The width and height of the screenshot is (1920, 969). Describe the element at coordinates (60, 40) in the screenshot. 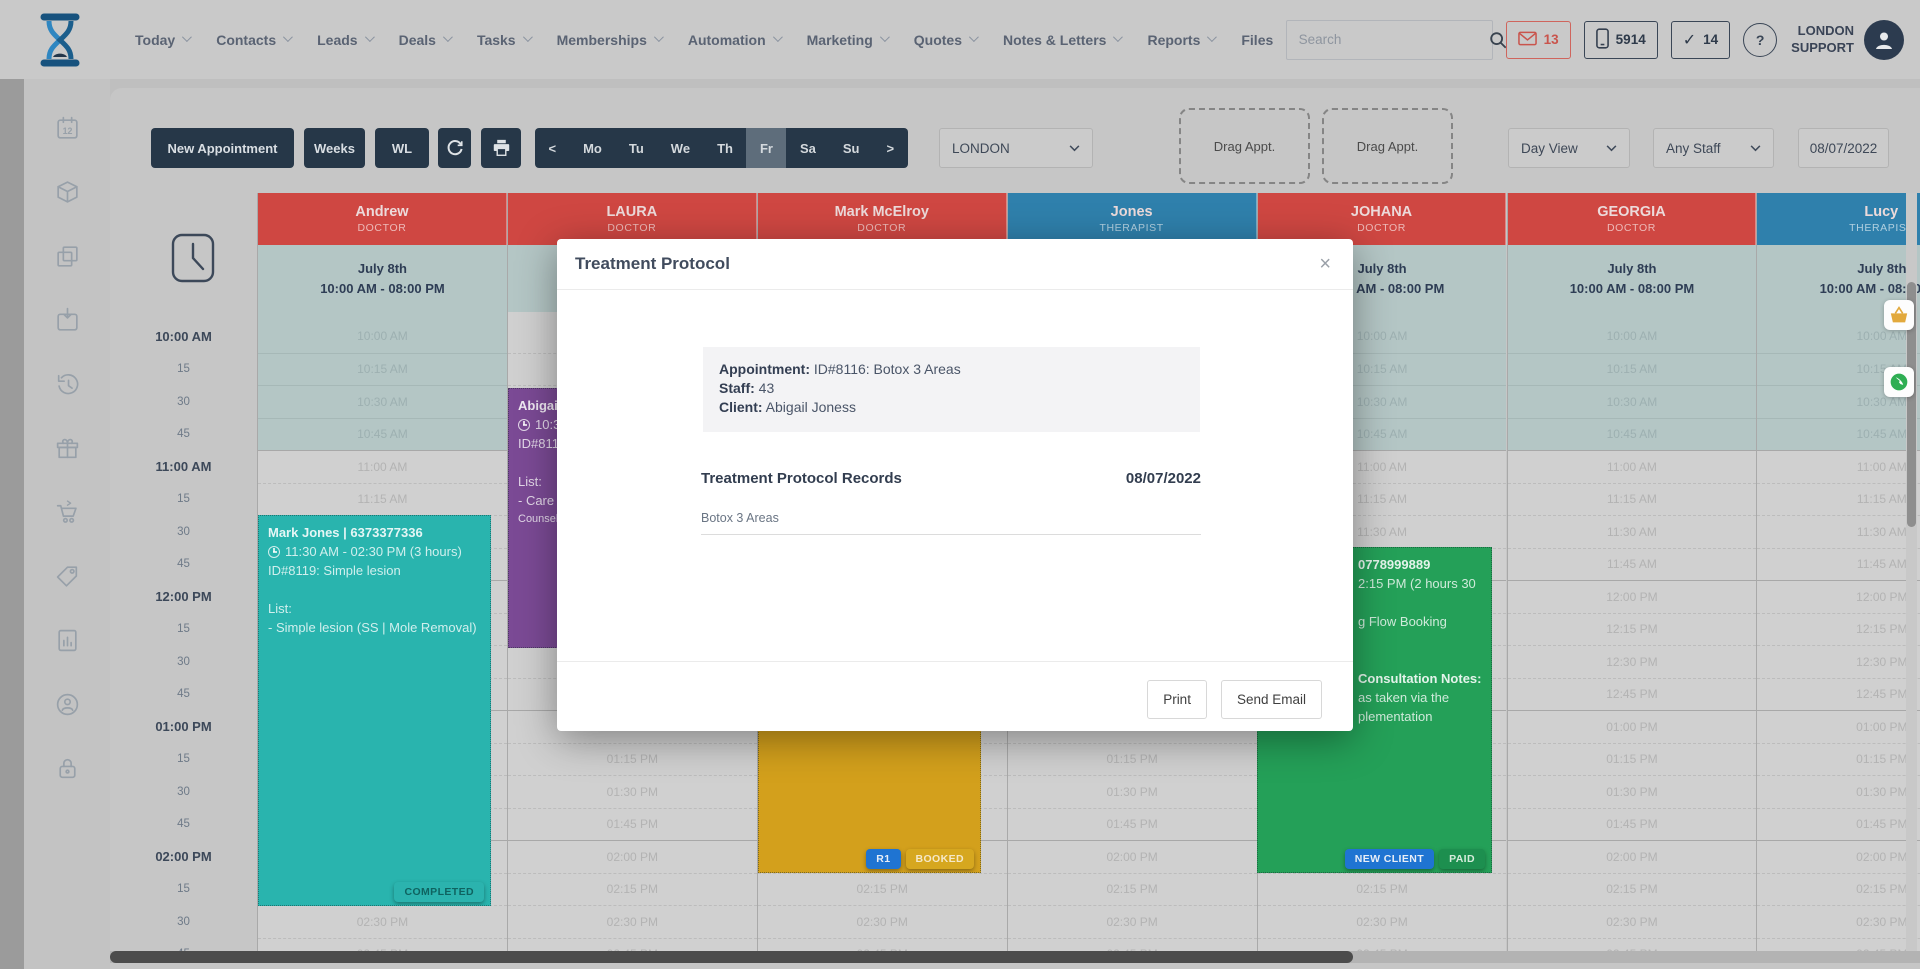

I see `app-logo` at that location.